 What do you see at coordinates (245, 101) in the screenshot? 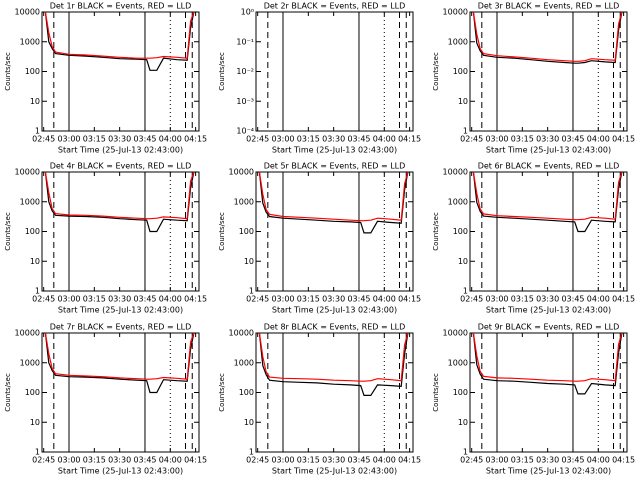
I see `y-tick-label: 10⁻³` at bounding box center [245, 101].